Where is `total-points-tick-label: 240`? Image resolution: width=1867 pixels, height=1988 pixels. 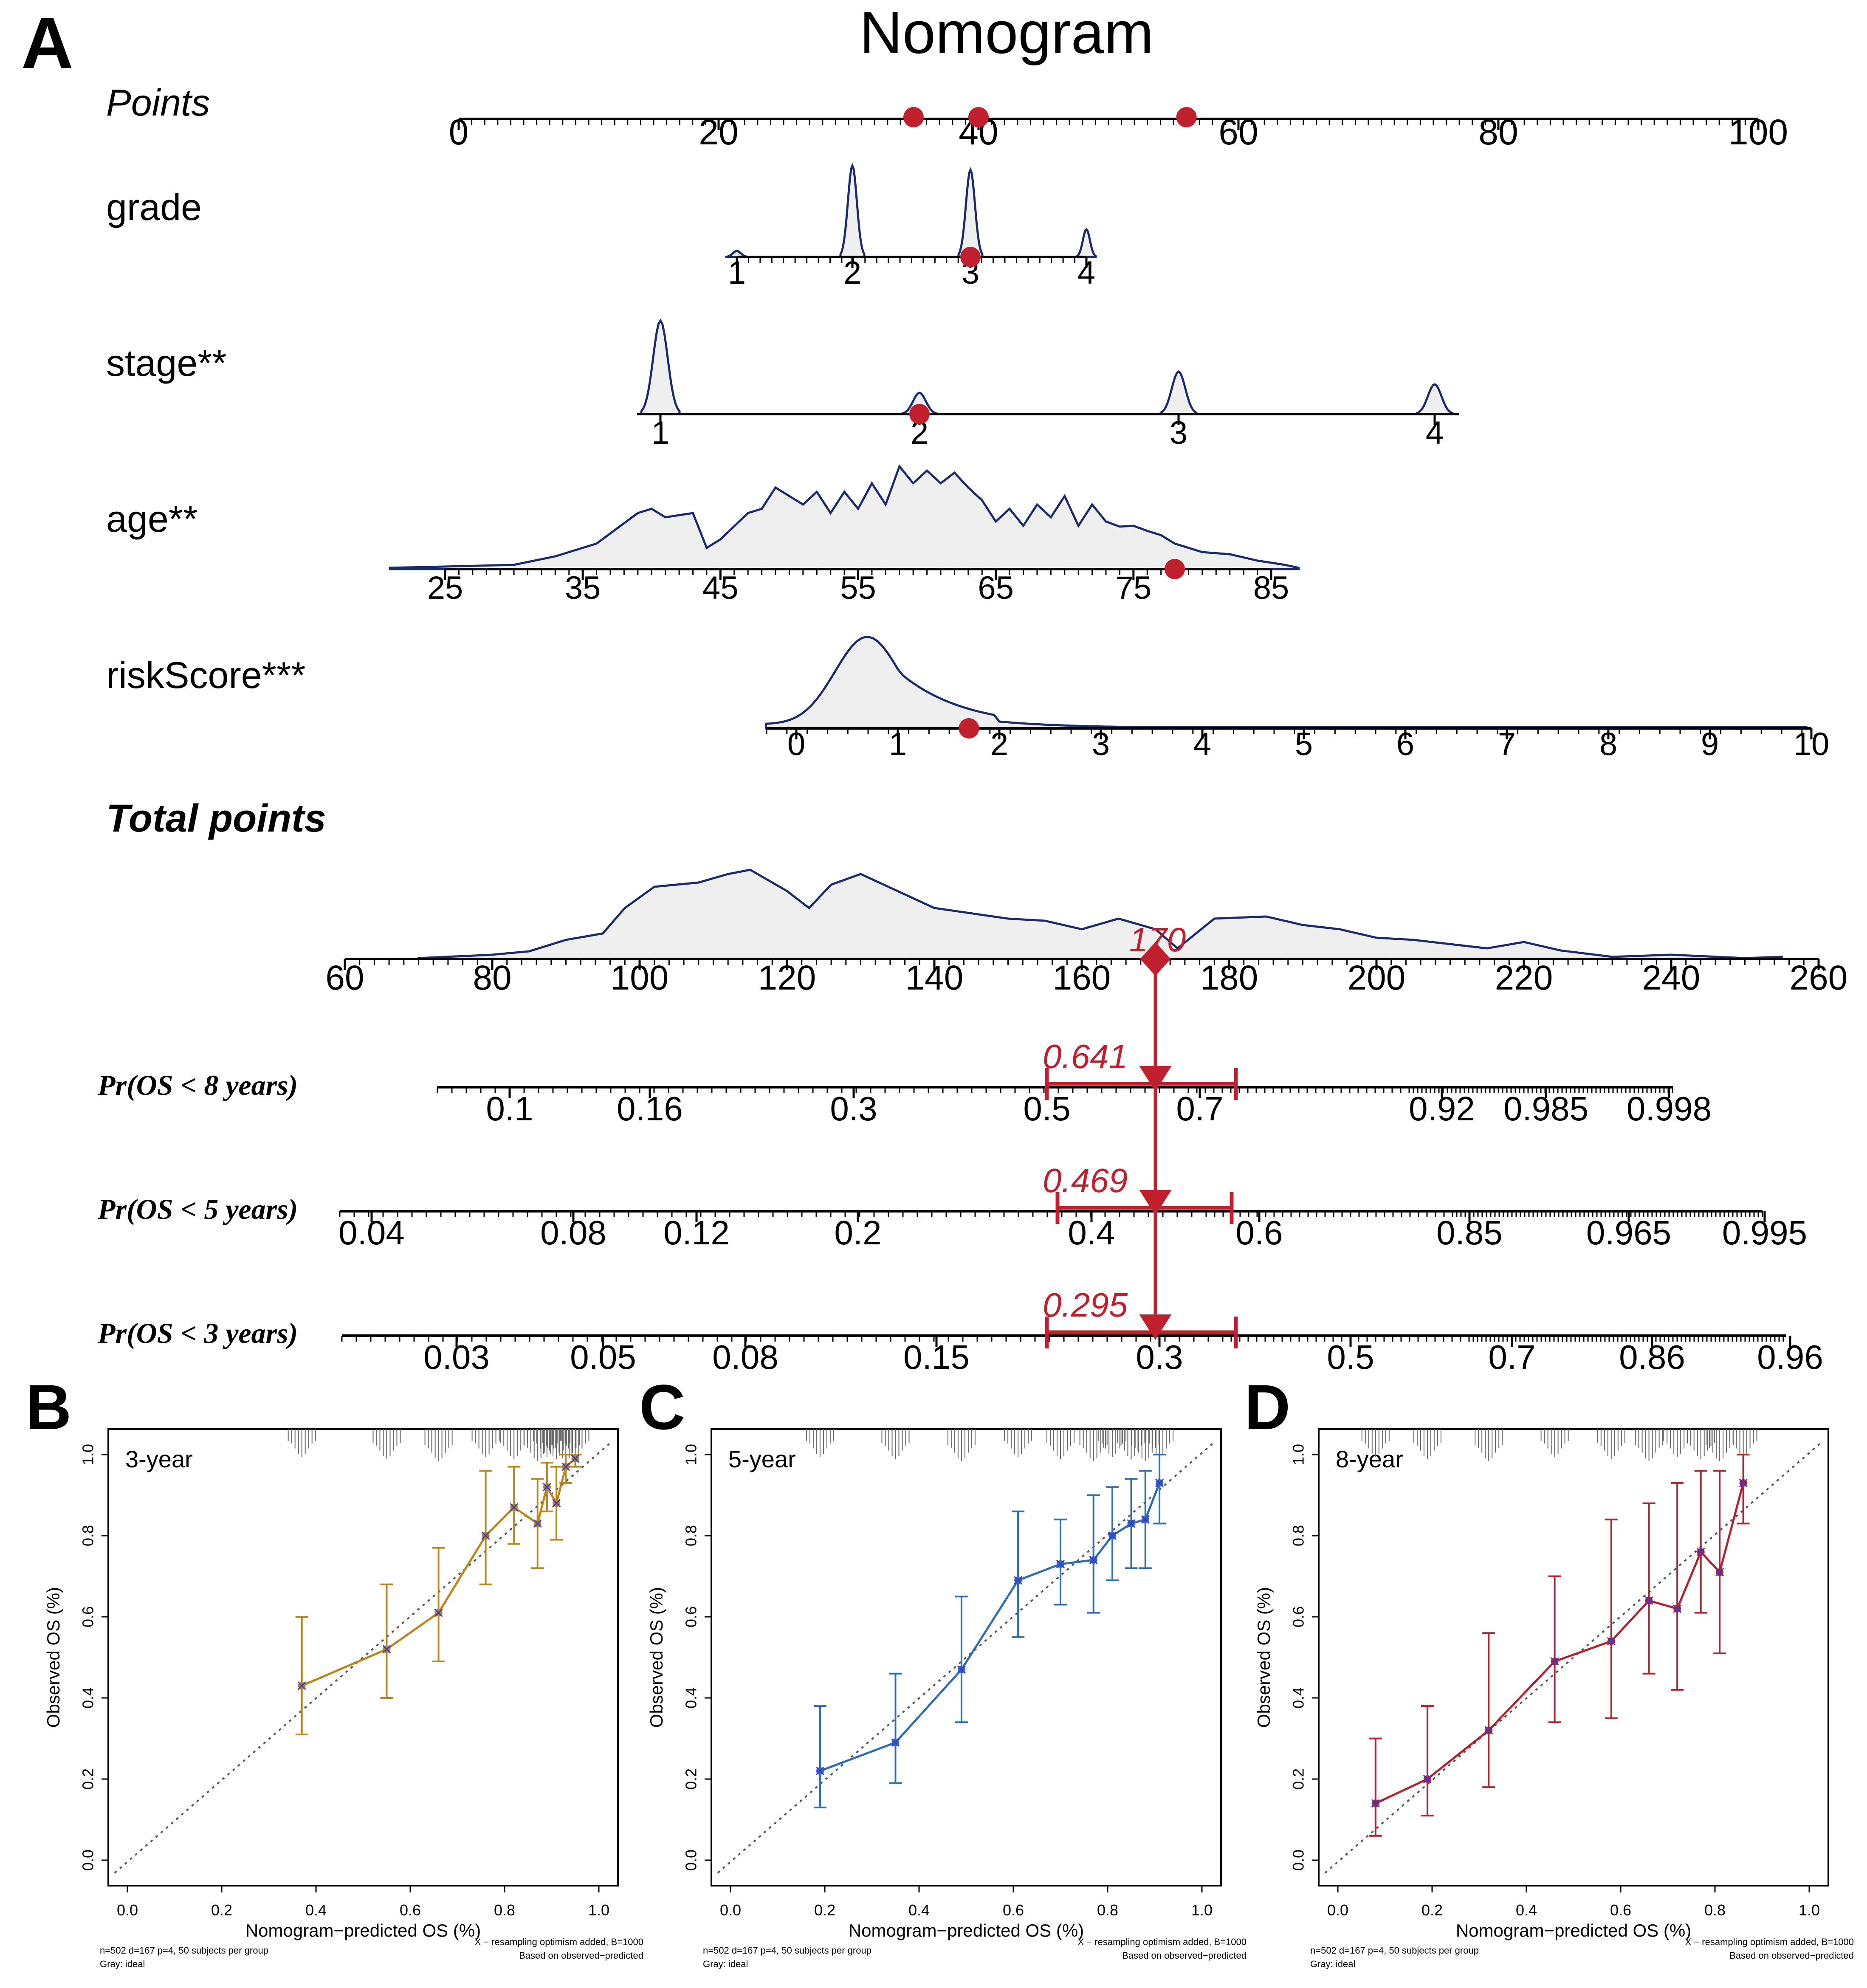
total-points-tick-label: 240 is located at coordinates (1671, 978).